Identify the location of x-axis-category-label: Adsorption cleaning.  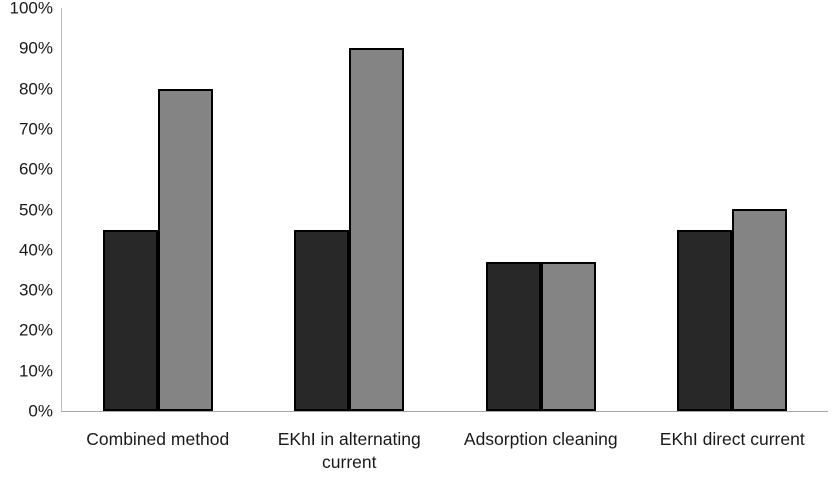
(540, 439).